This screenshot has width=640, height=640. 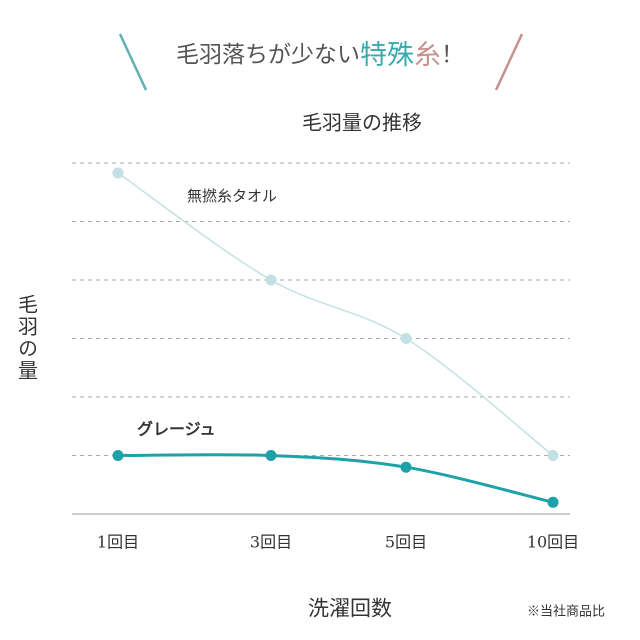 What do you see at coordinates (268, 55) in the screenshot?
I see `headline-part: 毛羽落ちが少ない` at bounding box center [268, 55].